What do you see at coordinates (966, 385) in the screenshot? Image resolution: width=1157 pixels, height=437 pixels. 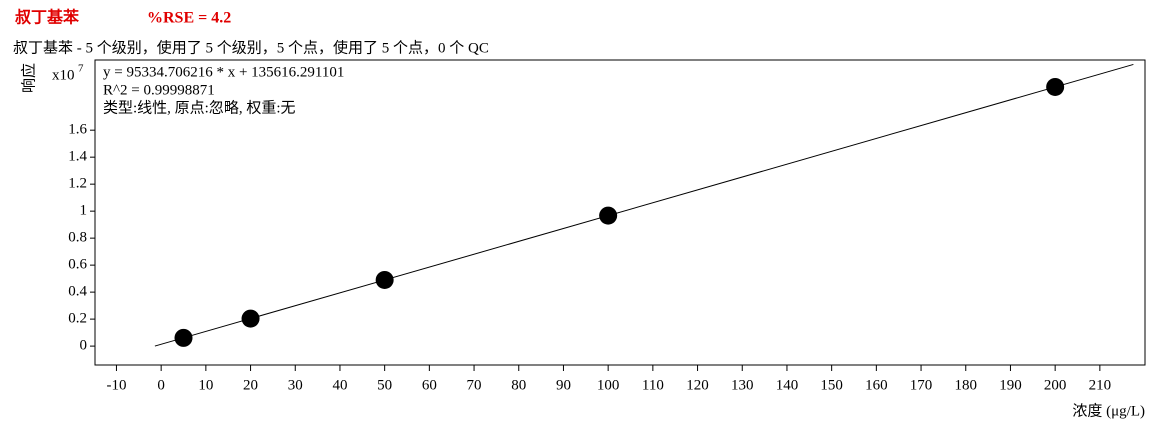 I see `x-tick-label: 180` at bounding box center [966, 385].